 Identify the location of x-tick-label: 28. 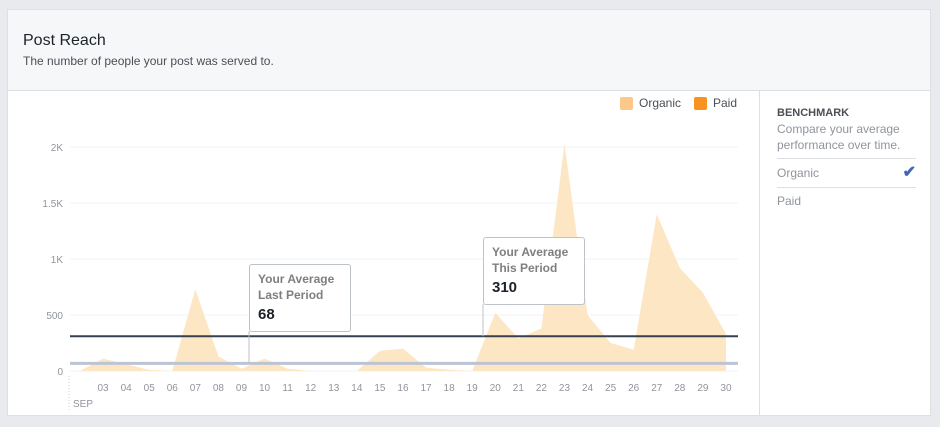
(680, 388).